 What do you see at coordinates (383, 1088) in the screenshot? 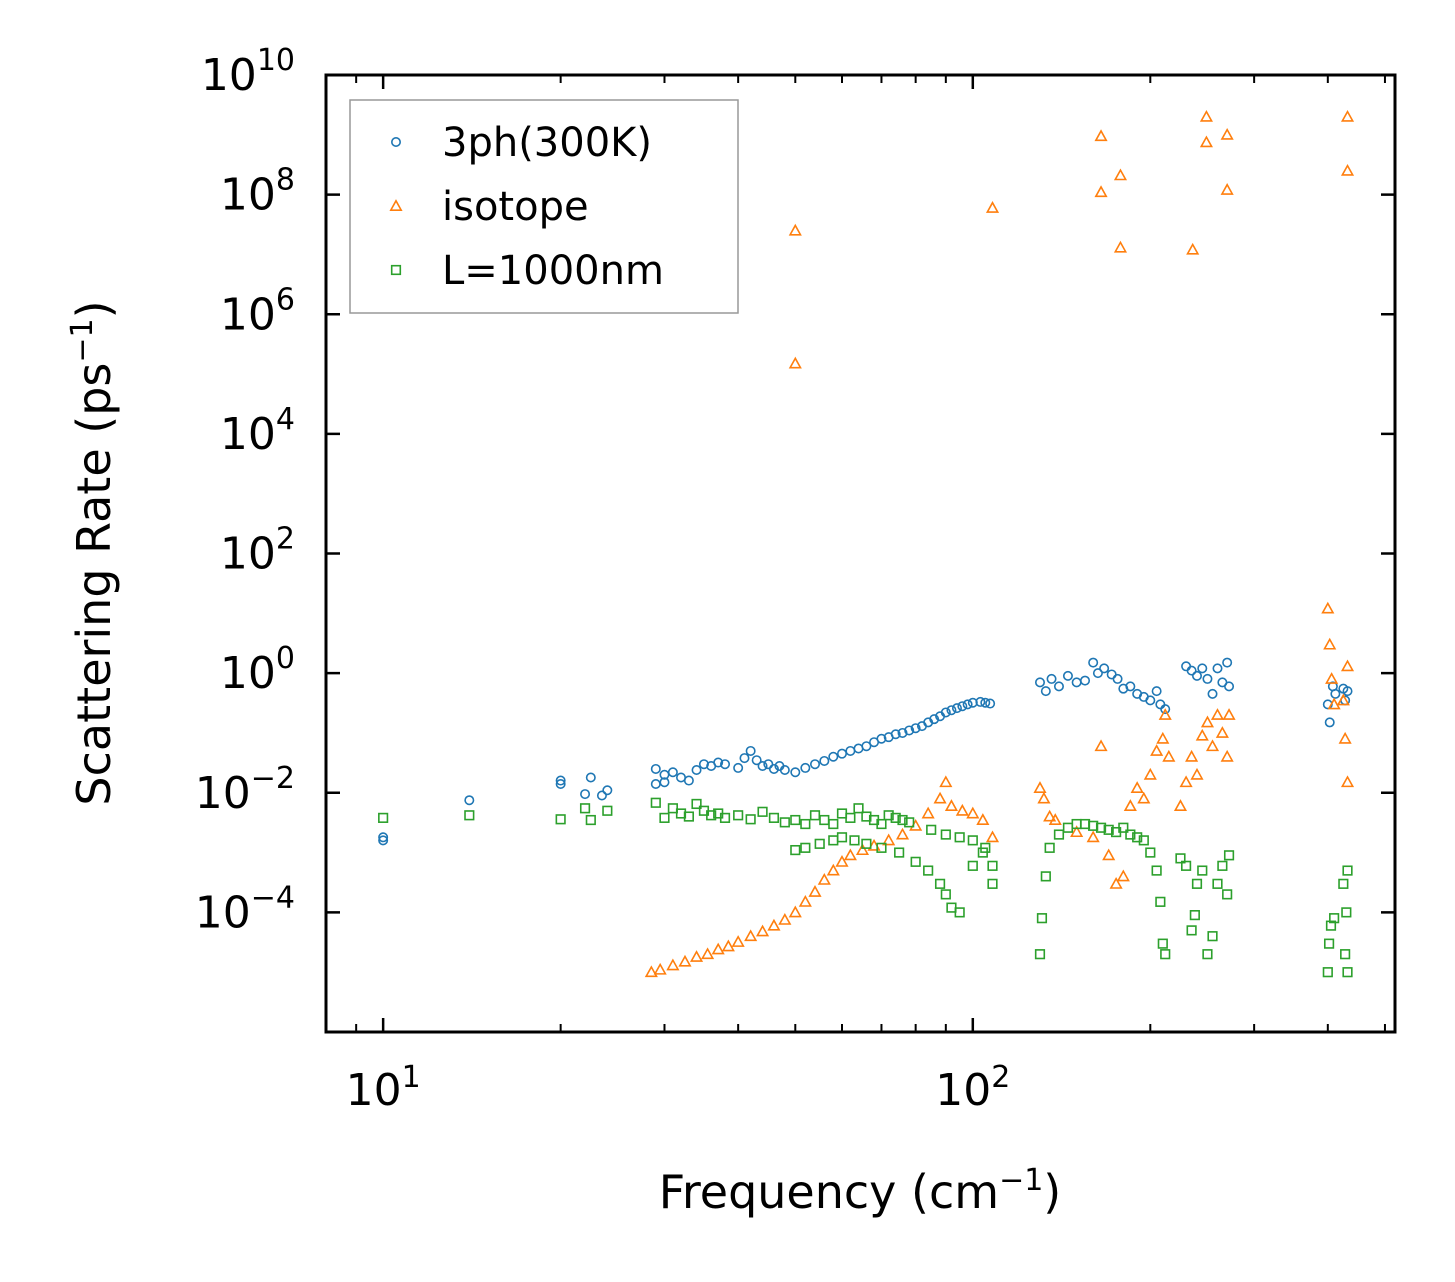
I see `x-tick-label: 101` at bounding box center [383, 1088].